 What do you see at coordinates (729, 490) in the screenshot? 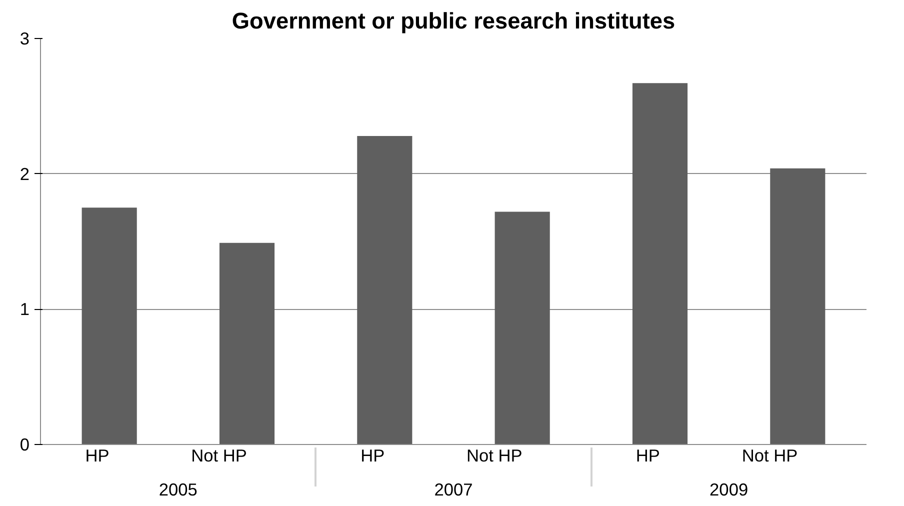
I see `text: 2009` at bounding box center [729, 490].